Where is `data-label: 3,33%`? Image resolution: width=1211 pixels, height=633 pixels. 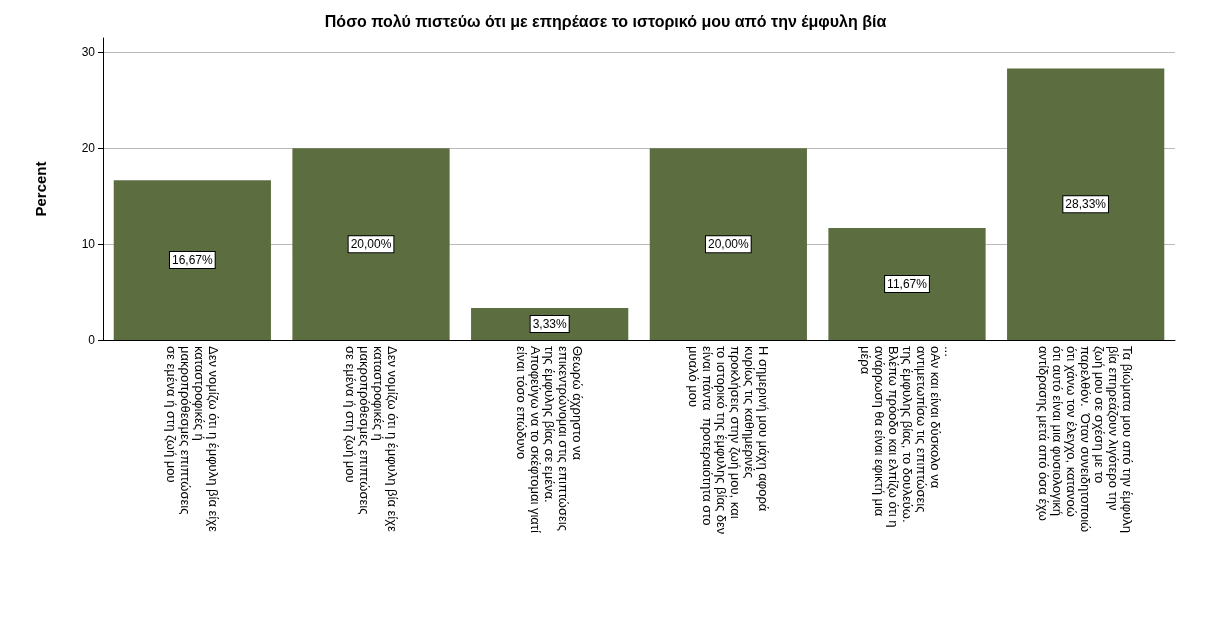 data-label: 3,33% is located at coordinates (550, 324).